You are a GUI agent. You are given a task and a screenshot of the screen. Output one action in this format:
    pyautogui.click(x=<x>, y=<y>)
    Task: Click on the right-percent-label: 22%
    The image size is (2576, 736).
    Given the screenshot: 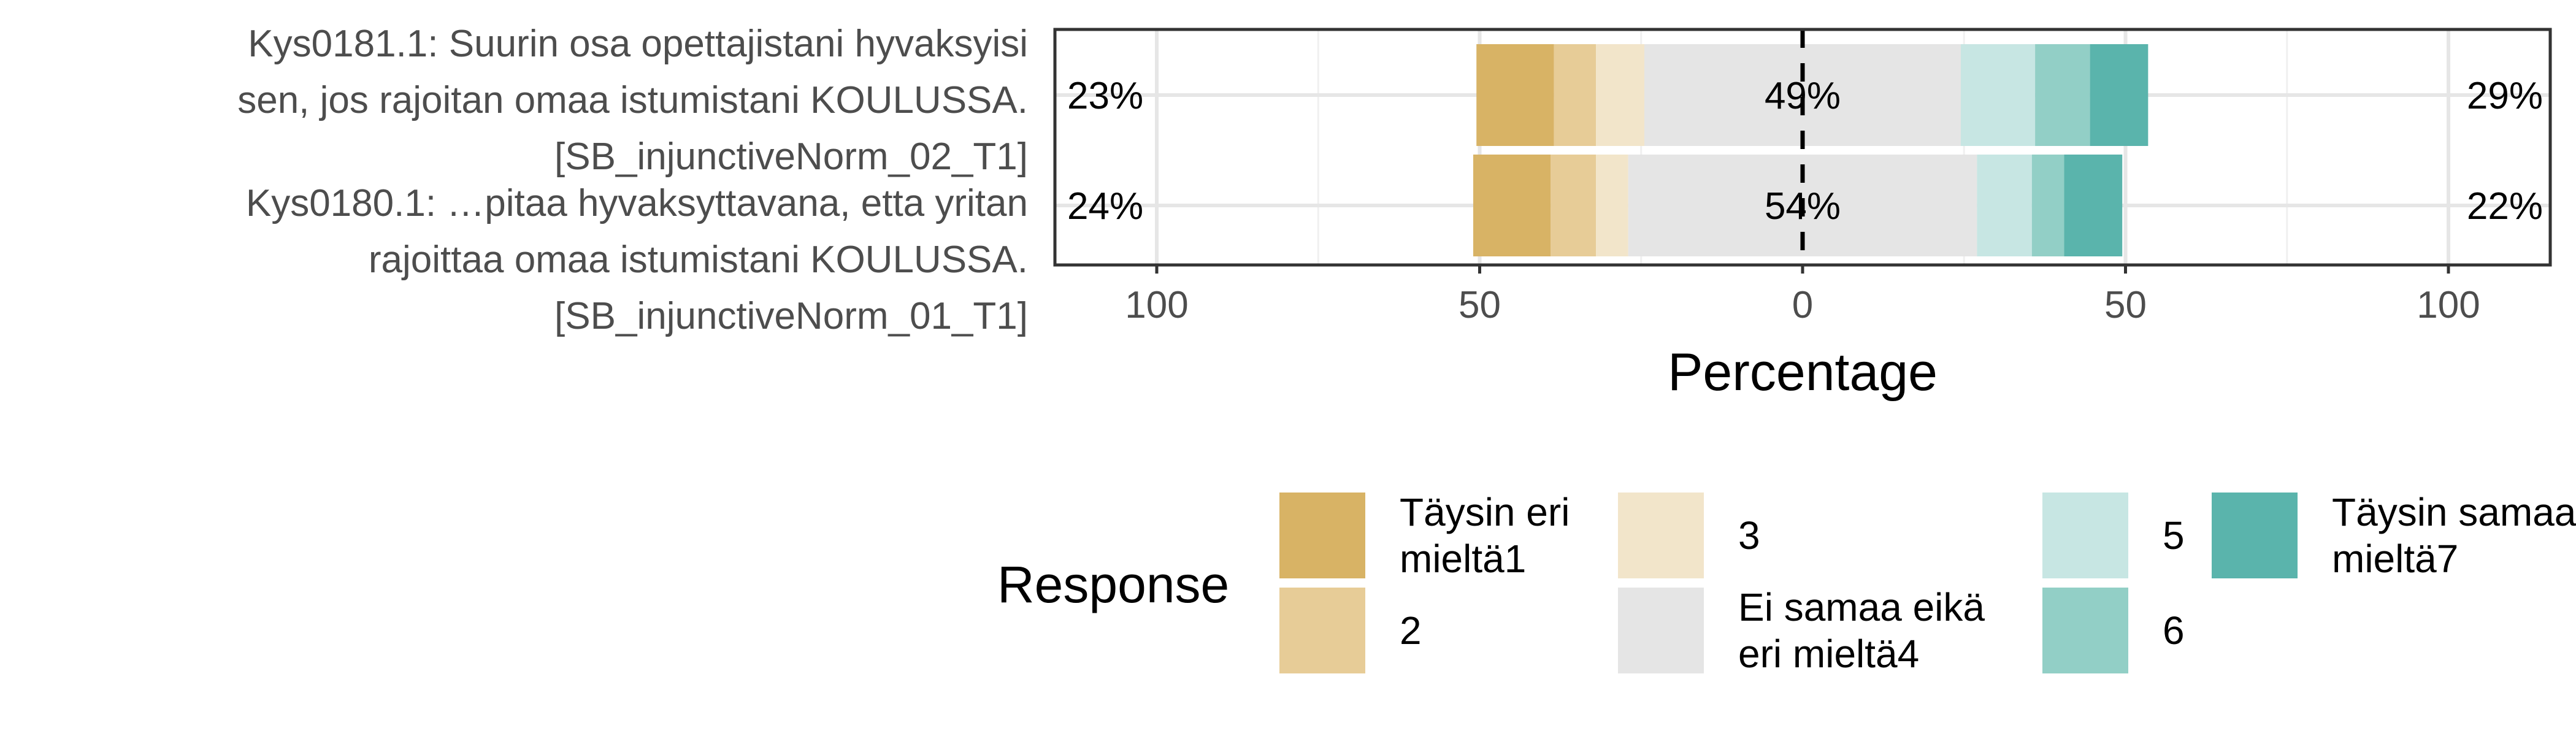 What is the action you would take?
    pyautogui.click(x=2505, y=206)
    